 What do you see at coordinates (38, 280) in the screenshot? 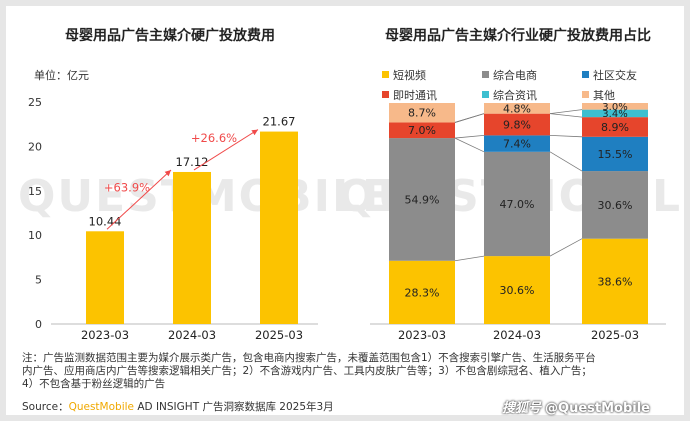
I see `y-tick-label: 5` at bounding box center [38, 280].